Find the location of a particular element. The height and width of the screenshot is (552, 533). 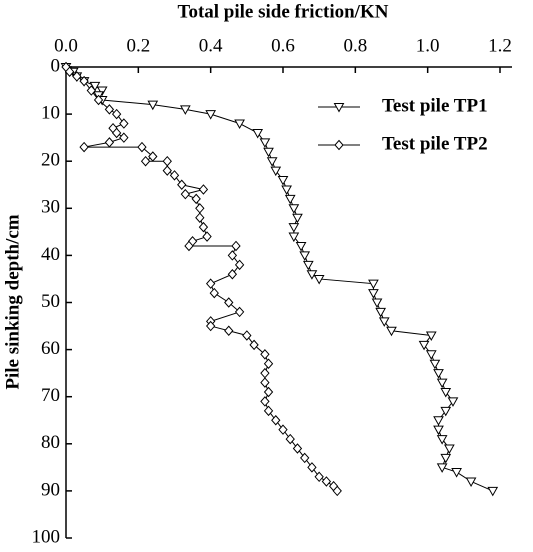

y-tick-label: 100 is located at coordinates (46, 536).